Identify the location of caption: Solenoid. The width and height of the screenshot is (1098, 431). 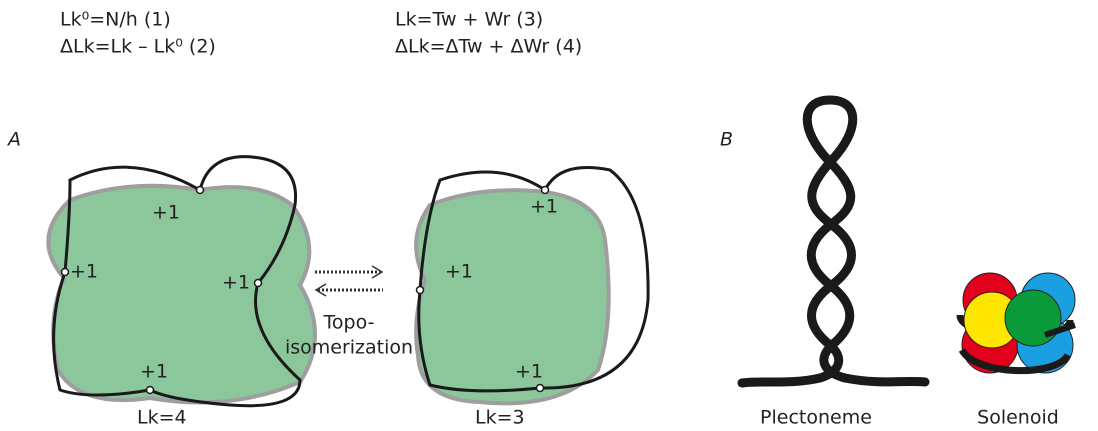
(1018, 418).